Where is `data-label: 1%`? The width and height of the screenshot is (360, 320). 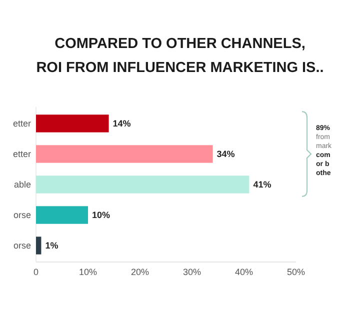
data-label: 1% is located at coordinates (51, 245).